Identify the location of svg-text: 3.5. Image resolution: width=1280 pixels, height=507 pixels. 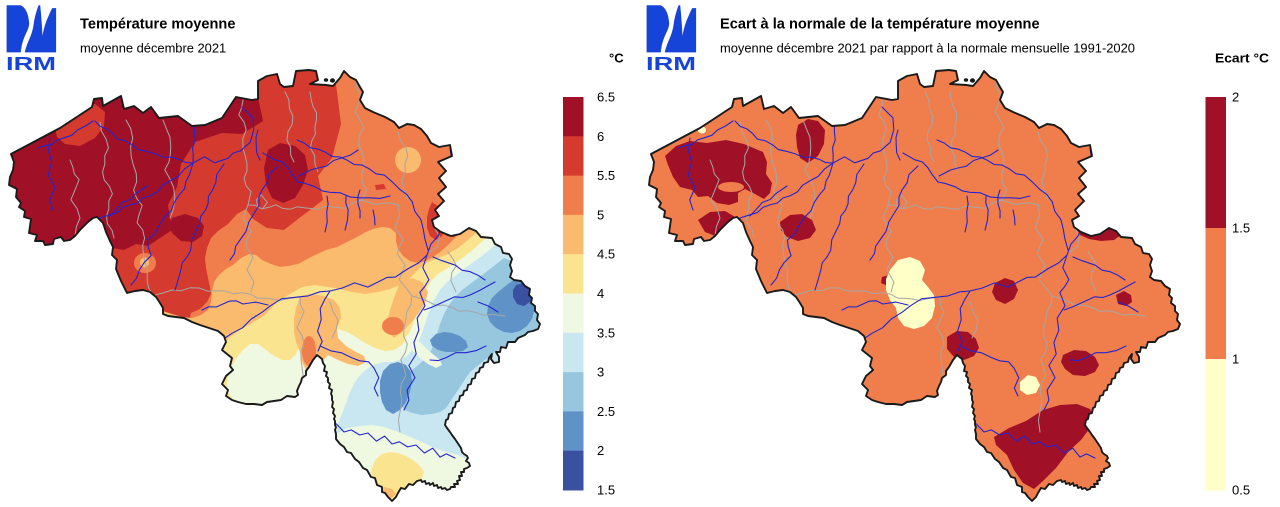
(606, 332).